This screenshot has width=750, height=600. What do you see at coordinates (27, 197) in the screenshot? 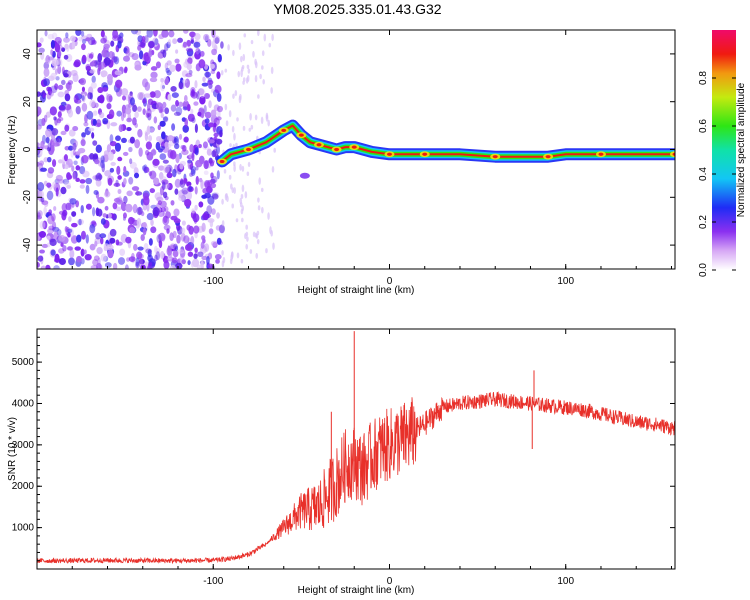
I see `top-y-tick-label: -20` at bounding box center [27, 197].